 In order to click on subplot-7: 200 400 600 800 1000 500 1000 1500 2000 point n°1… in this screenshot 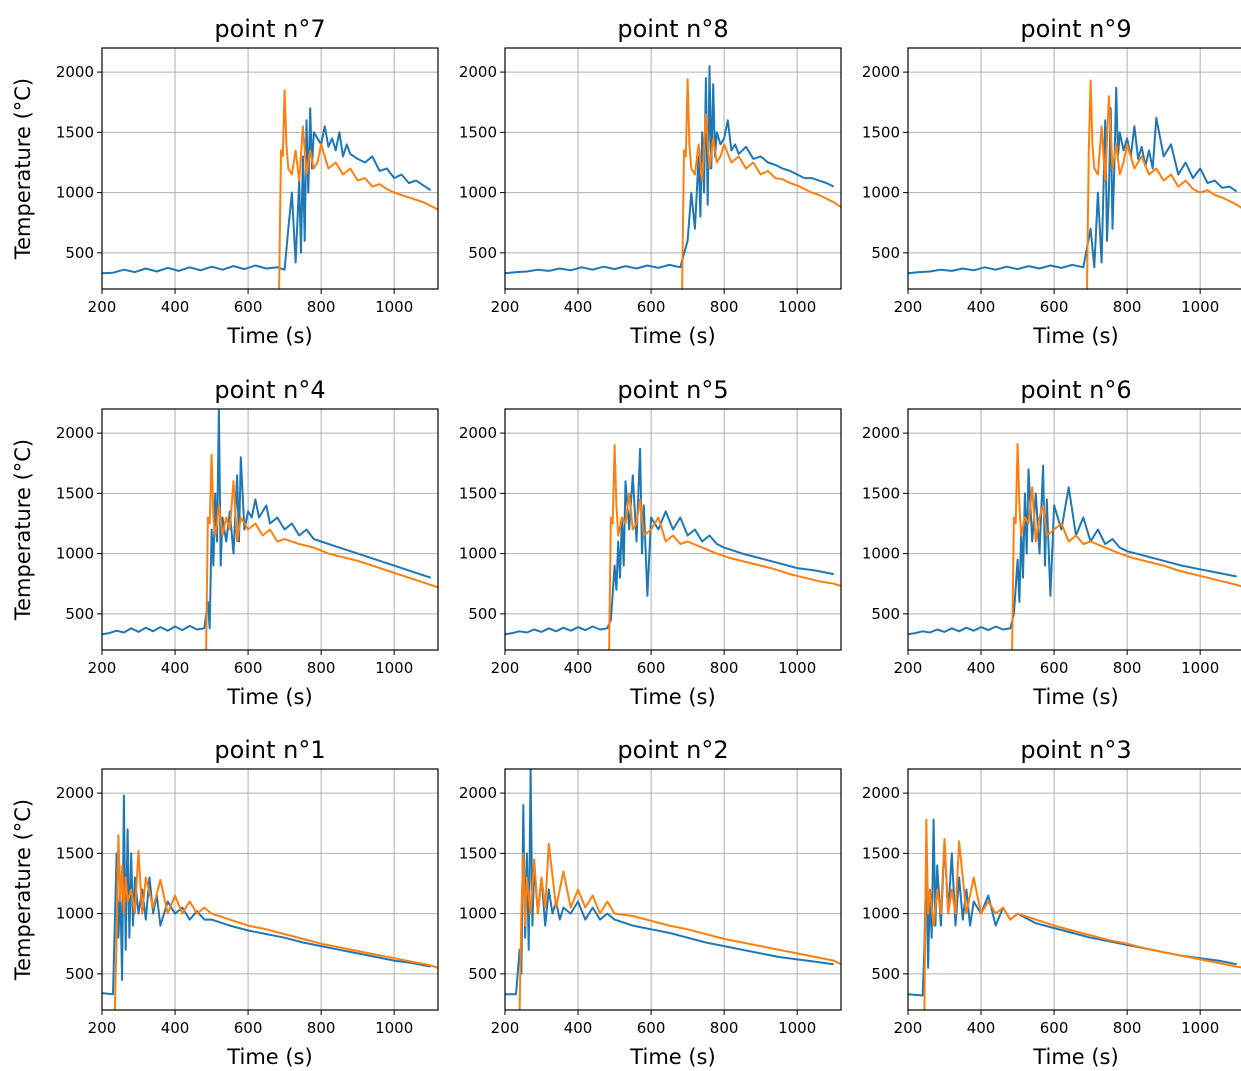, I will do `click(225, 902)`.